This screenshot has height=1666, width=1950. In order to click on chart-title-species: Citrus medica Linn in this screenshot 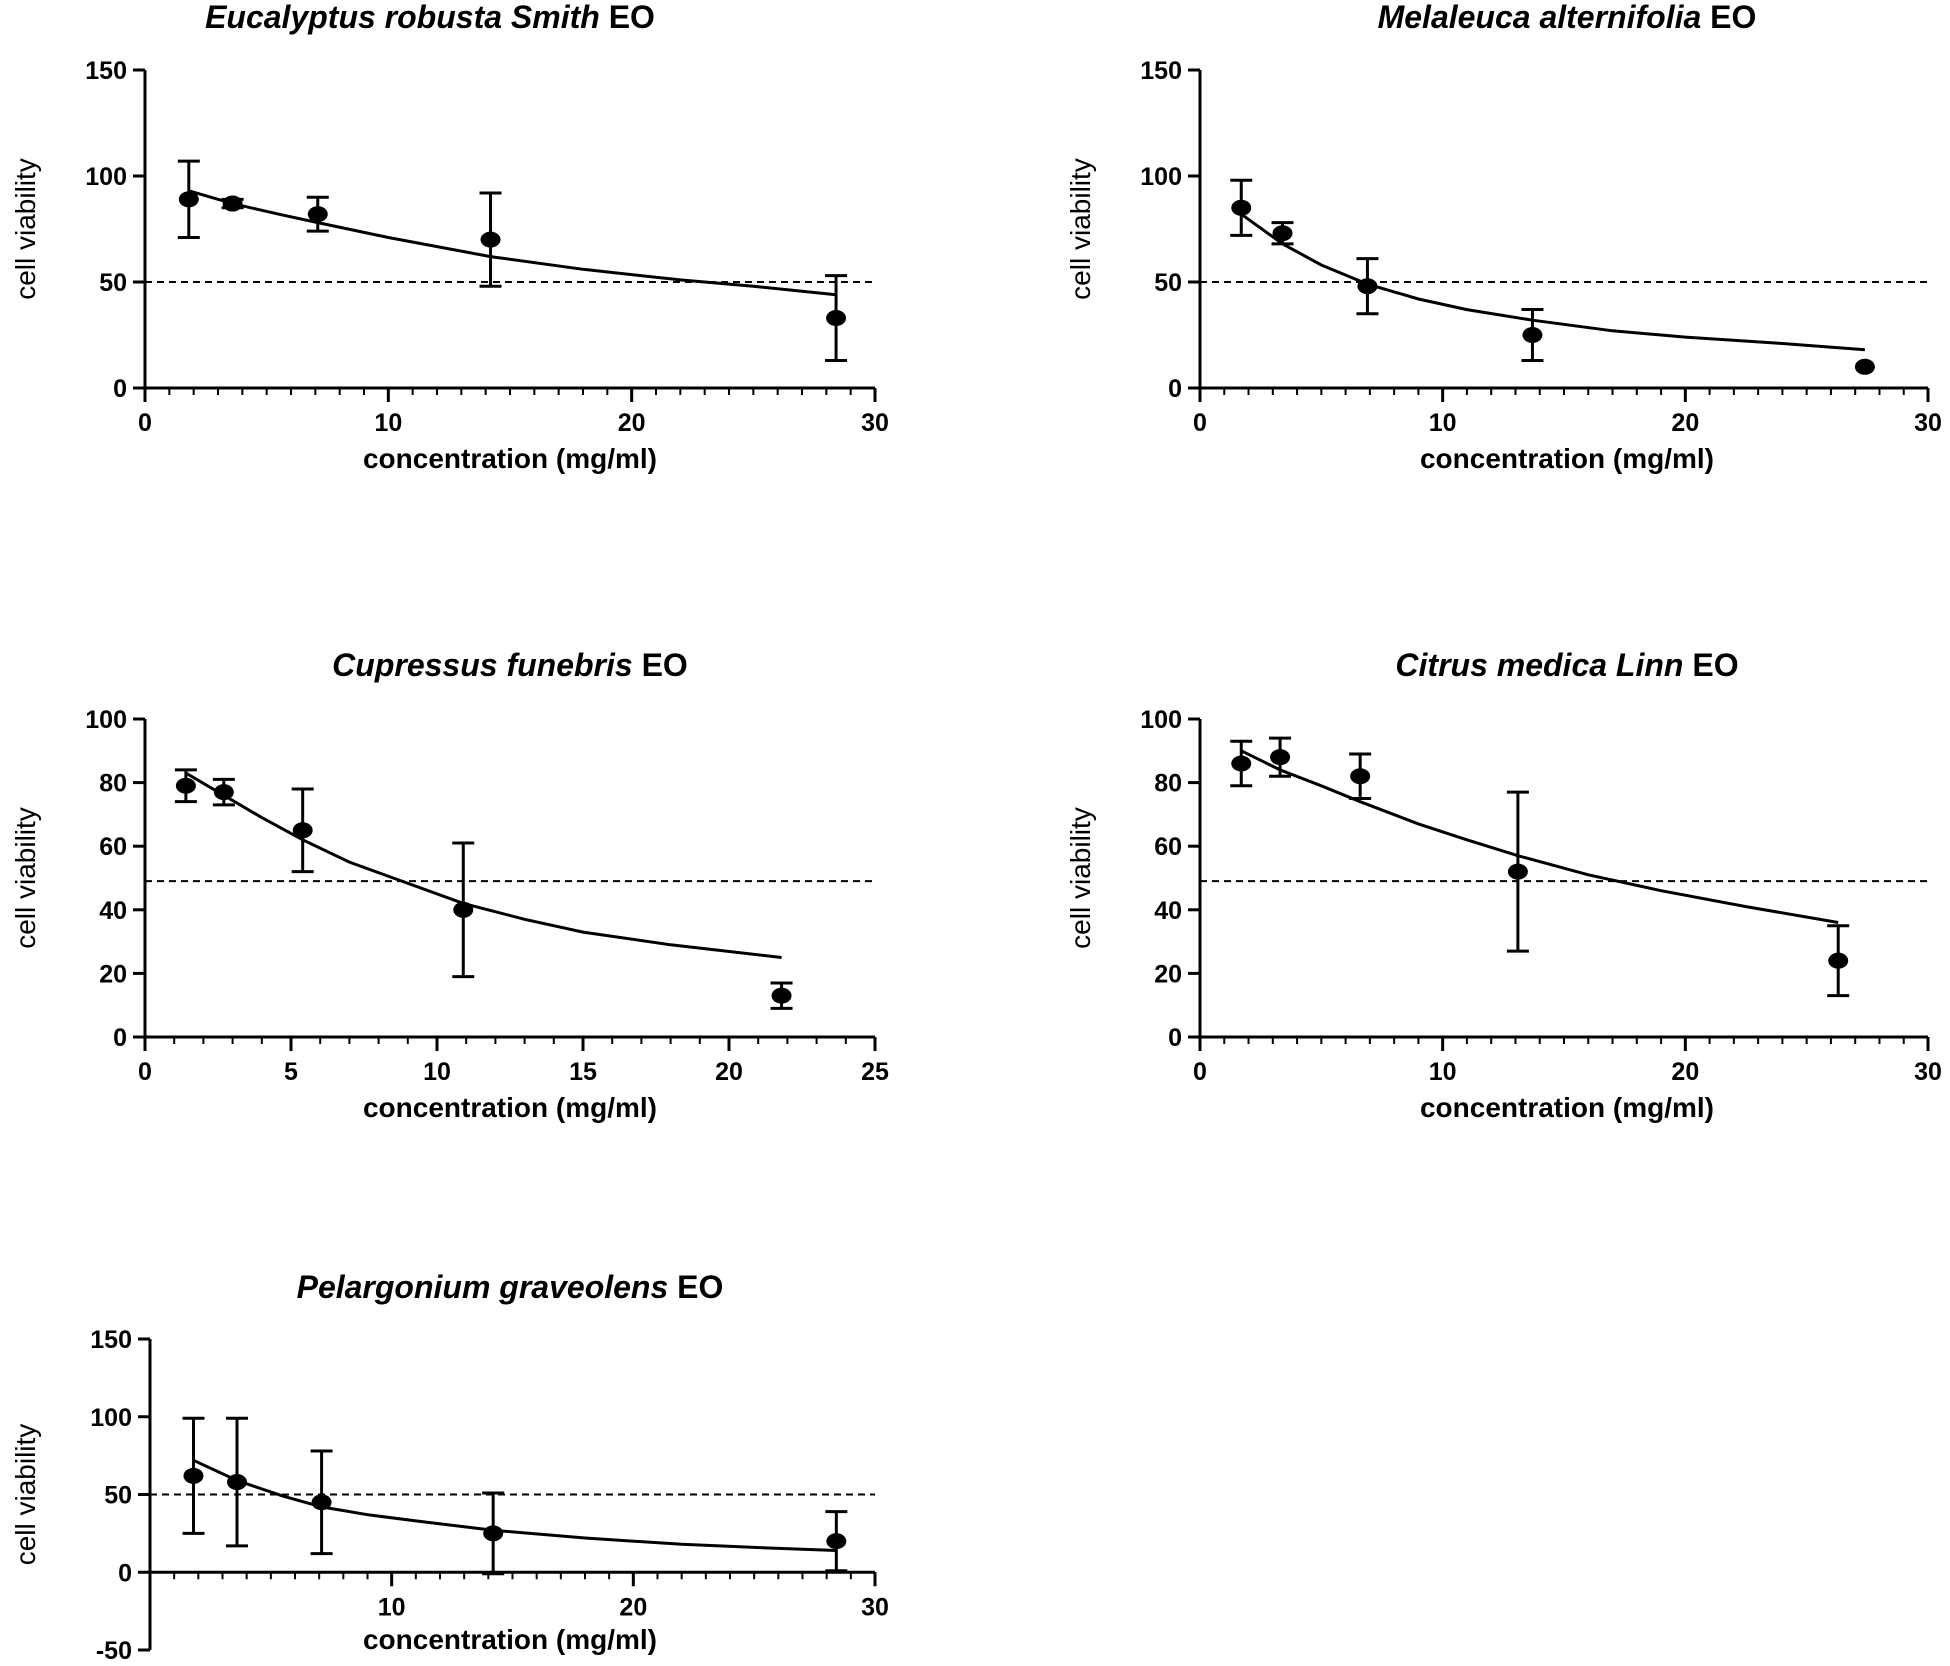, I will do `click(1539, 665)`.